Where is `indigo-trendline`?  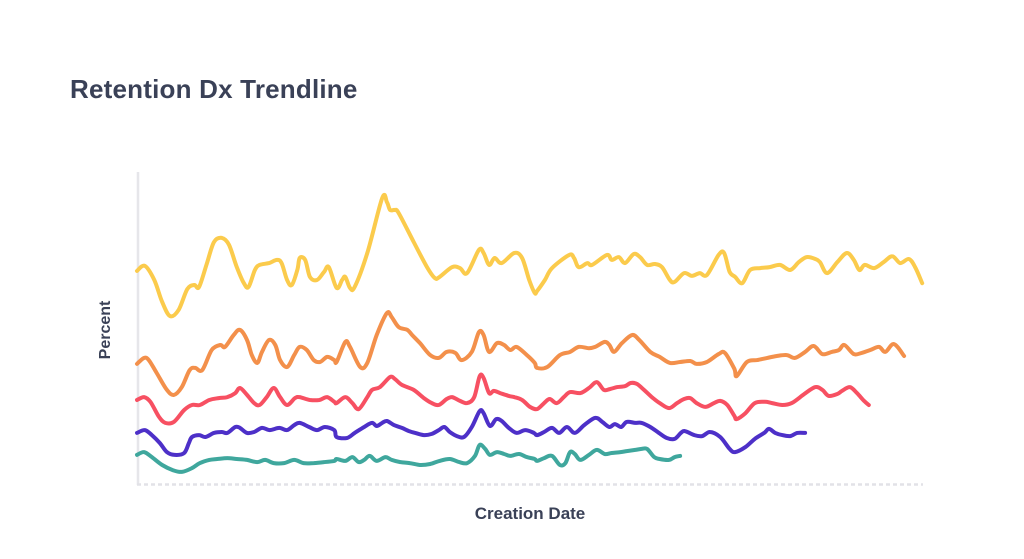 indigo-trendline is located at coordinates (471, 432).